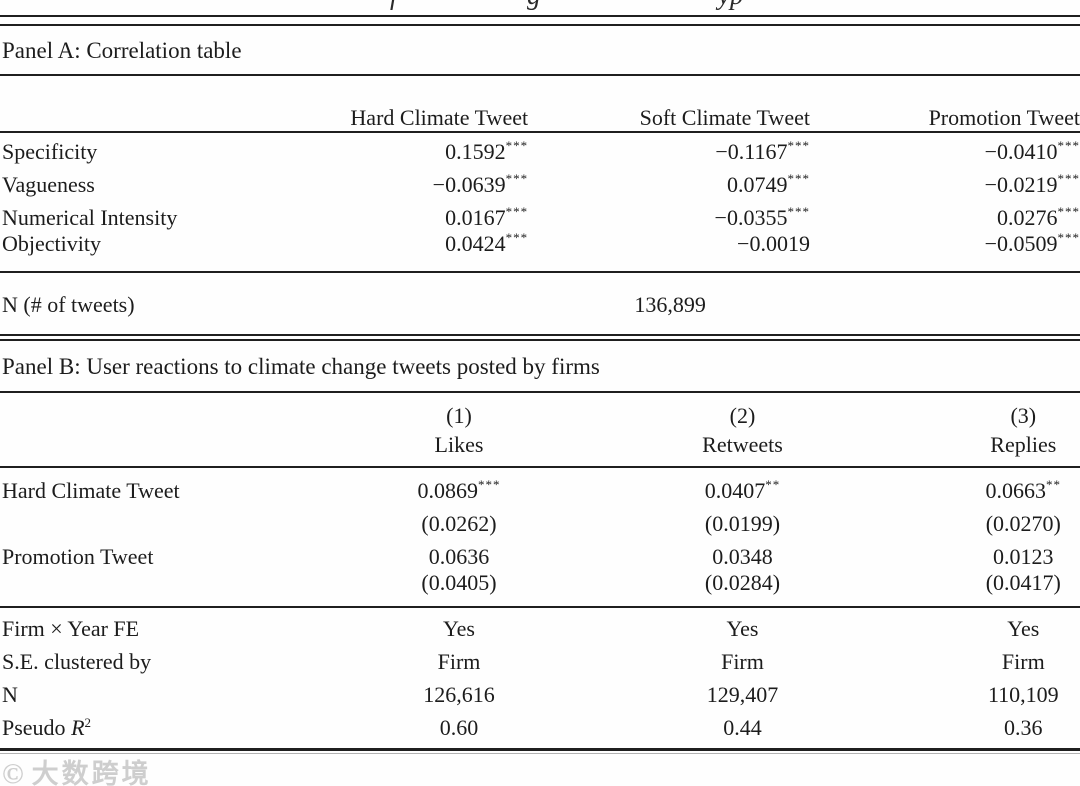  Describe the element at coordinates (459, 589) in the screenshot. I see `cell-stderr: (0.0405)` at that location.